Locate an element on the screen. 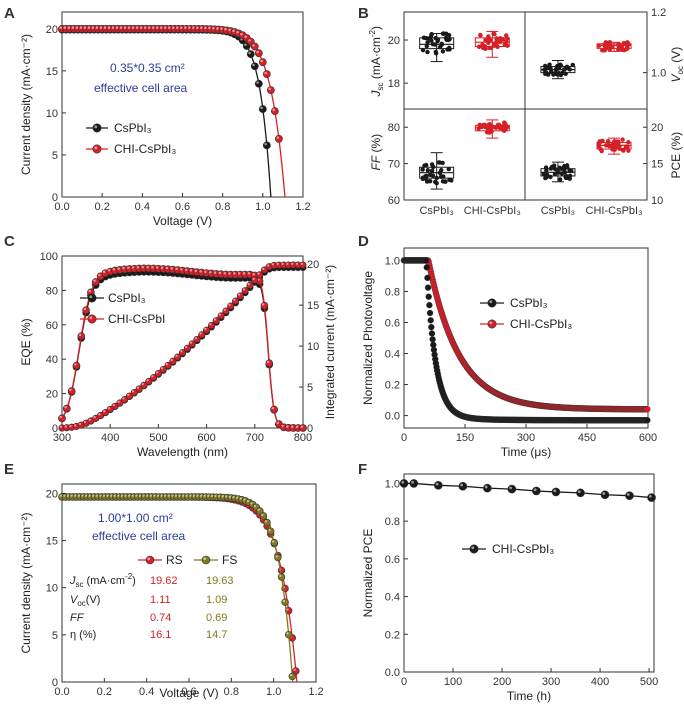 The height and width of the screenshot is (705, 684). panel-d-point is located at coordinates (428, 296).